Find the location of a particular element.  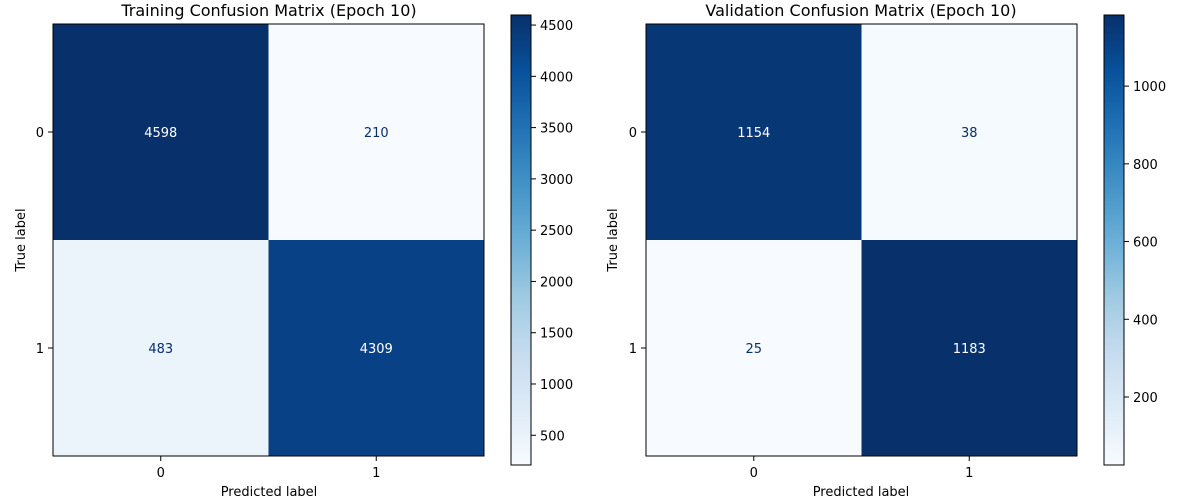

cell-value-1-1: 4309 is located at coordinates (376, 349).